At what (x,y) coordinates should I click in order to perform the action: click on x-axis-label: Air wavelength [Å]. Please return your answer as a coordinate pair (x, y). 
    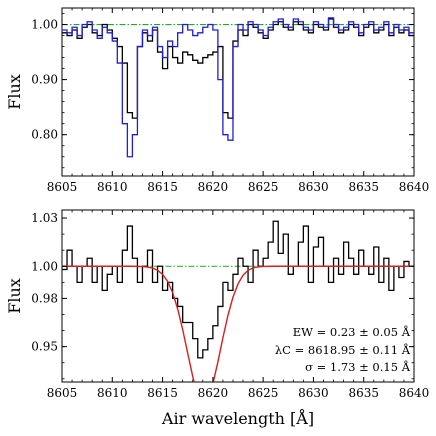
    Looking at the image, I should click on (237, 418).